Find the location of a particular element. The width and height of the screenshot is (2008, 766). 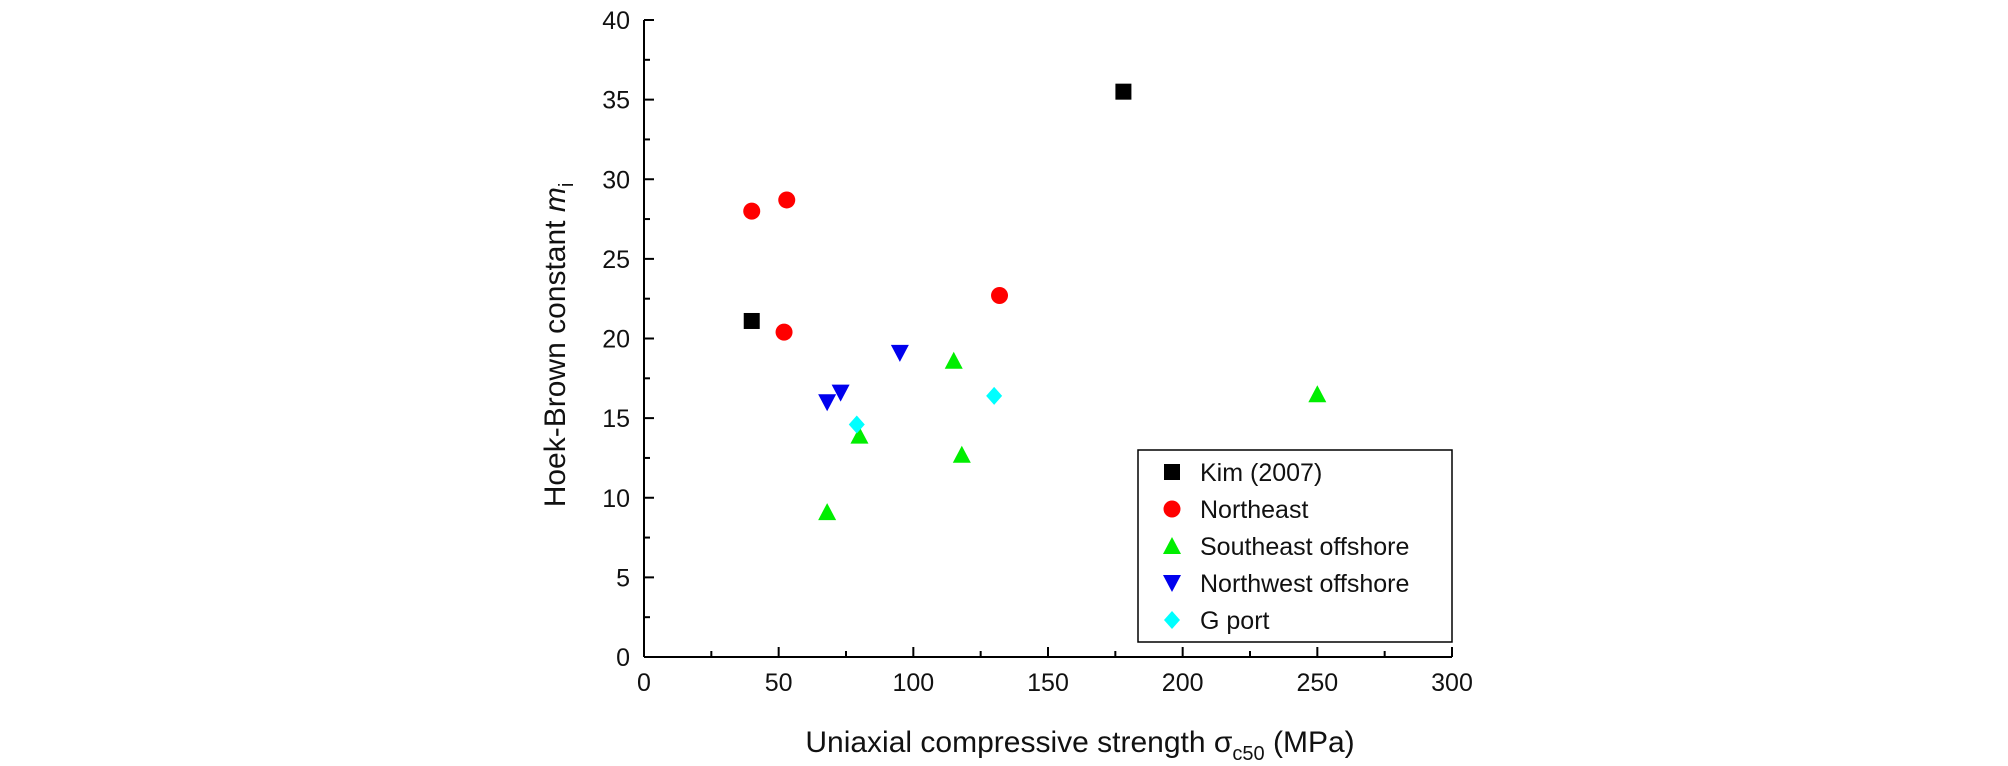

legend-label: Southeast offshore is located at coordinates (1304, 547).